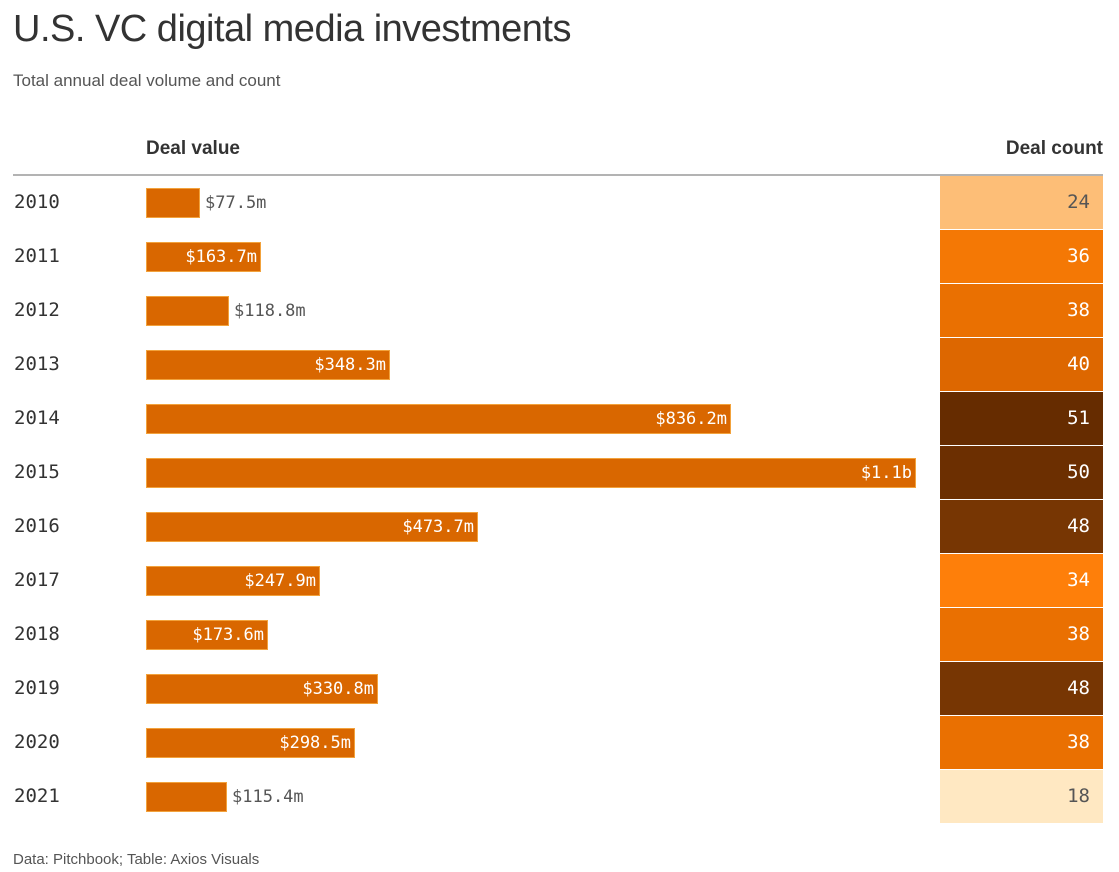 The width and height of the screenshot is (1119, 872). What do you see at coordinates (531, 527) in the screenshot?
I see `bar-track: $473.7m` at bounding box center [531, 527].